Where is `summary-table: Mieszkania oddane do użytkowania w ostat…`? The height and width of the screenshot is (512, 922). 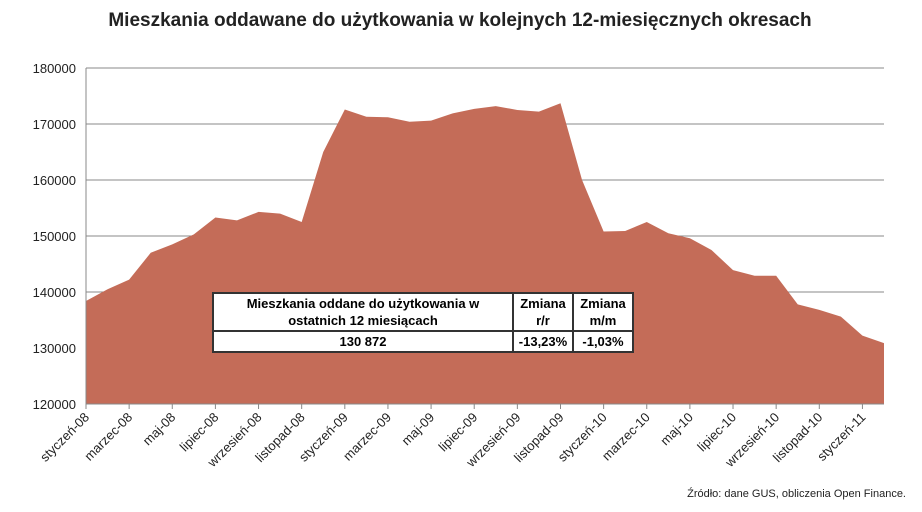 summary-table: Mieszkania oddane do użytkowania w ostat… is located at coordinates (423, 322).